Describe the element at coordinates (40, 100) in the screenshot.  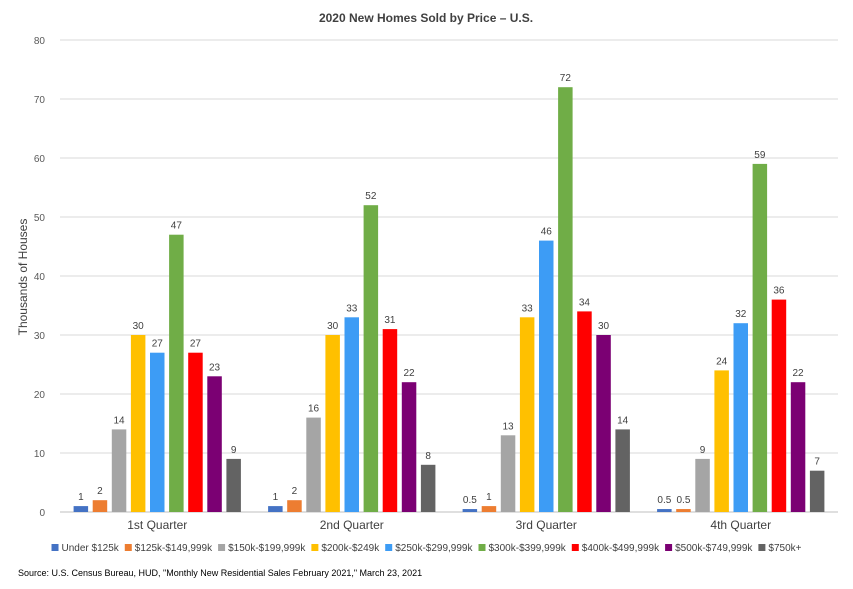
I see `y-tick-label: 70` at that location.